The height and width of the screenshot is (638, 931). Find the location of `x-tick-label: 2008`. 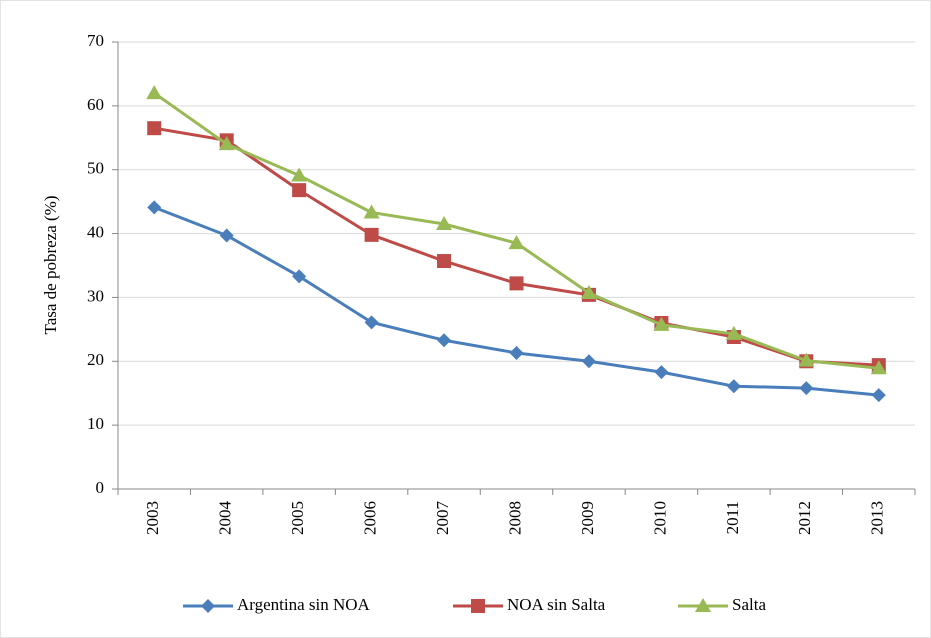

x-tick-label: 2008 is located at coordinates (514, 518).